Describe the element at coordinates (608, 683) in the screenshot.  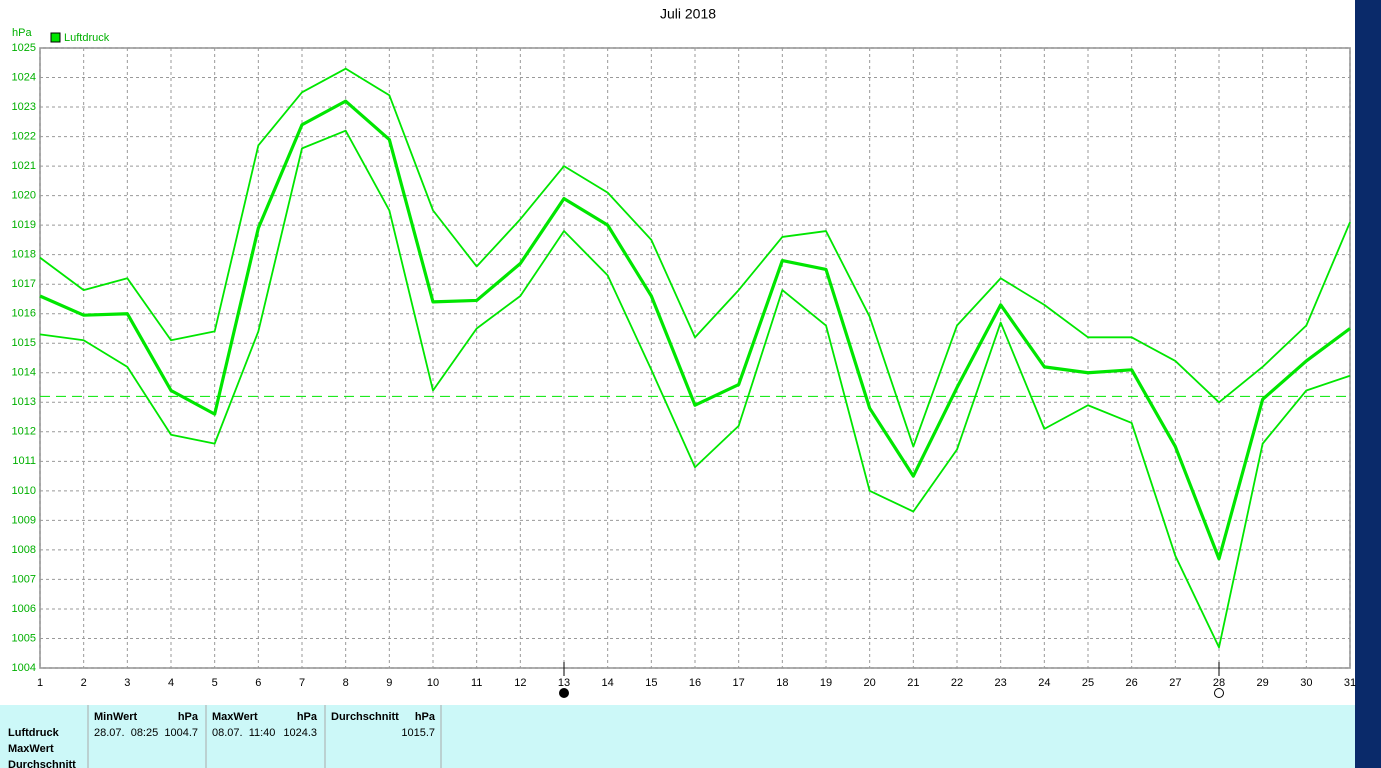
I see `x-tick-label: 14` at that location.